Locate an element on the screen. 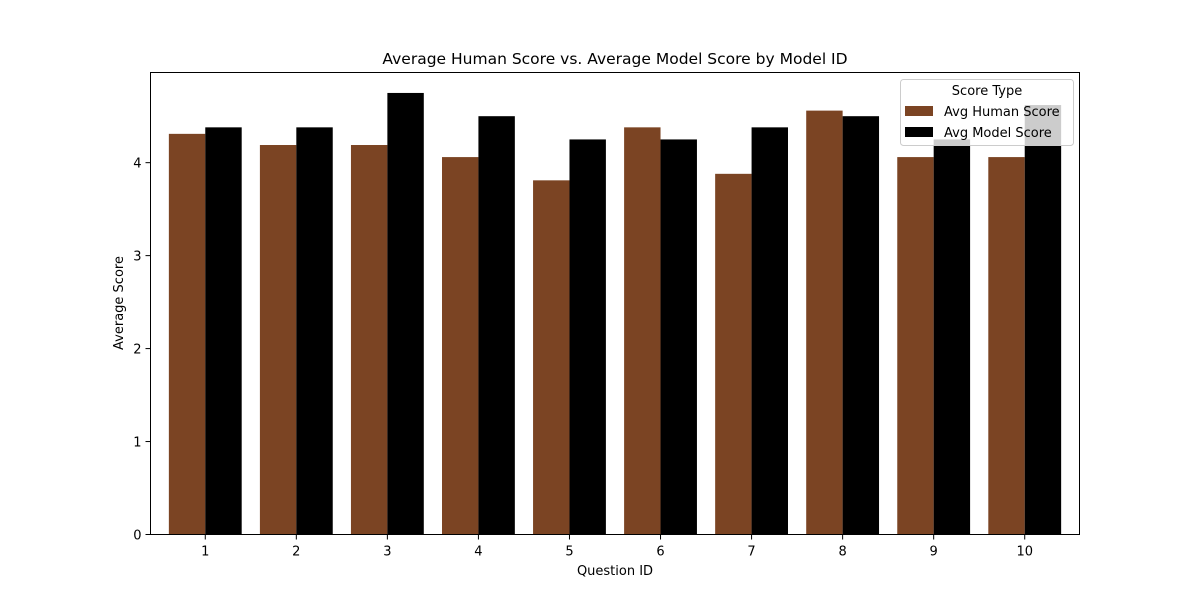 Image resolution: width=1200 pixels, height=600 pixels. x-axis-ticks: 1 2 3 4 5 6 7 8 9 10 is located at coordinates (617, 547).